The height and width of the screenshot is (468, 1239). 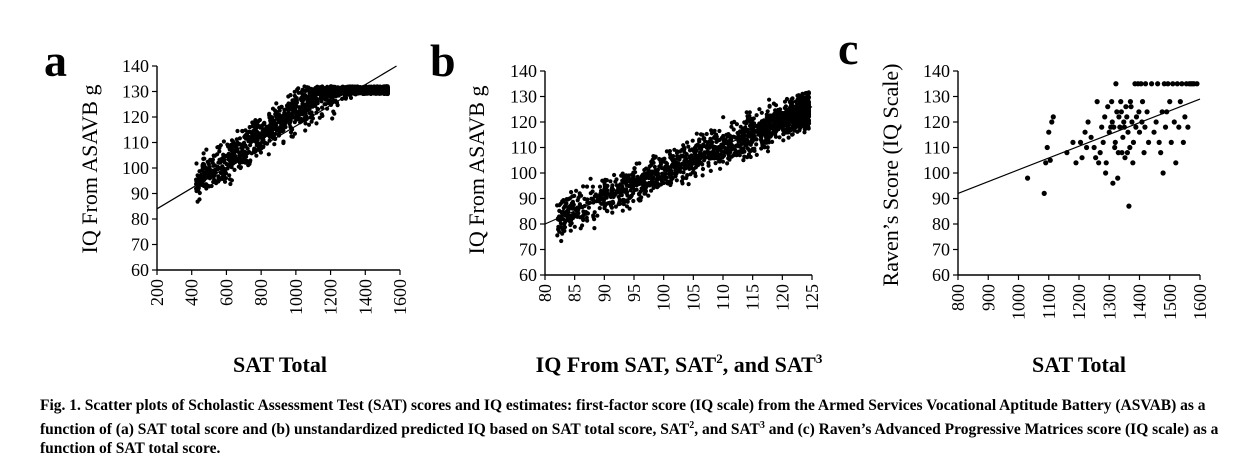 I want to click on regression-line, so click(x=276, y=137).